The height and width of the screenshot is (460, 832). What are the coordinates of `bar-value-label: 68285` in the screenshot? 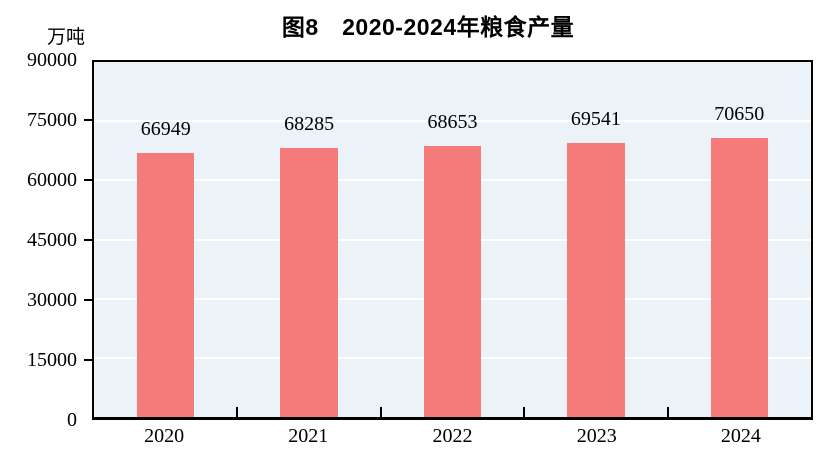 It's located at (309, 123).